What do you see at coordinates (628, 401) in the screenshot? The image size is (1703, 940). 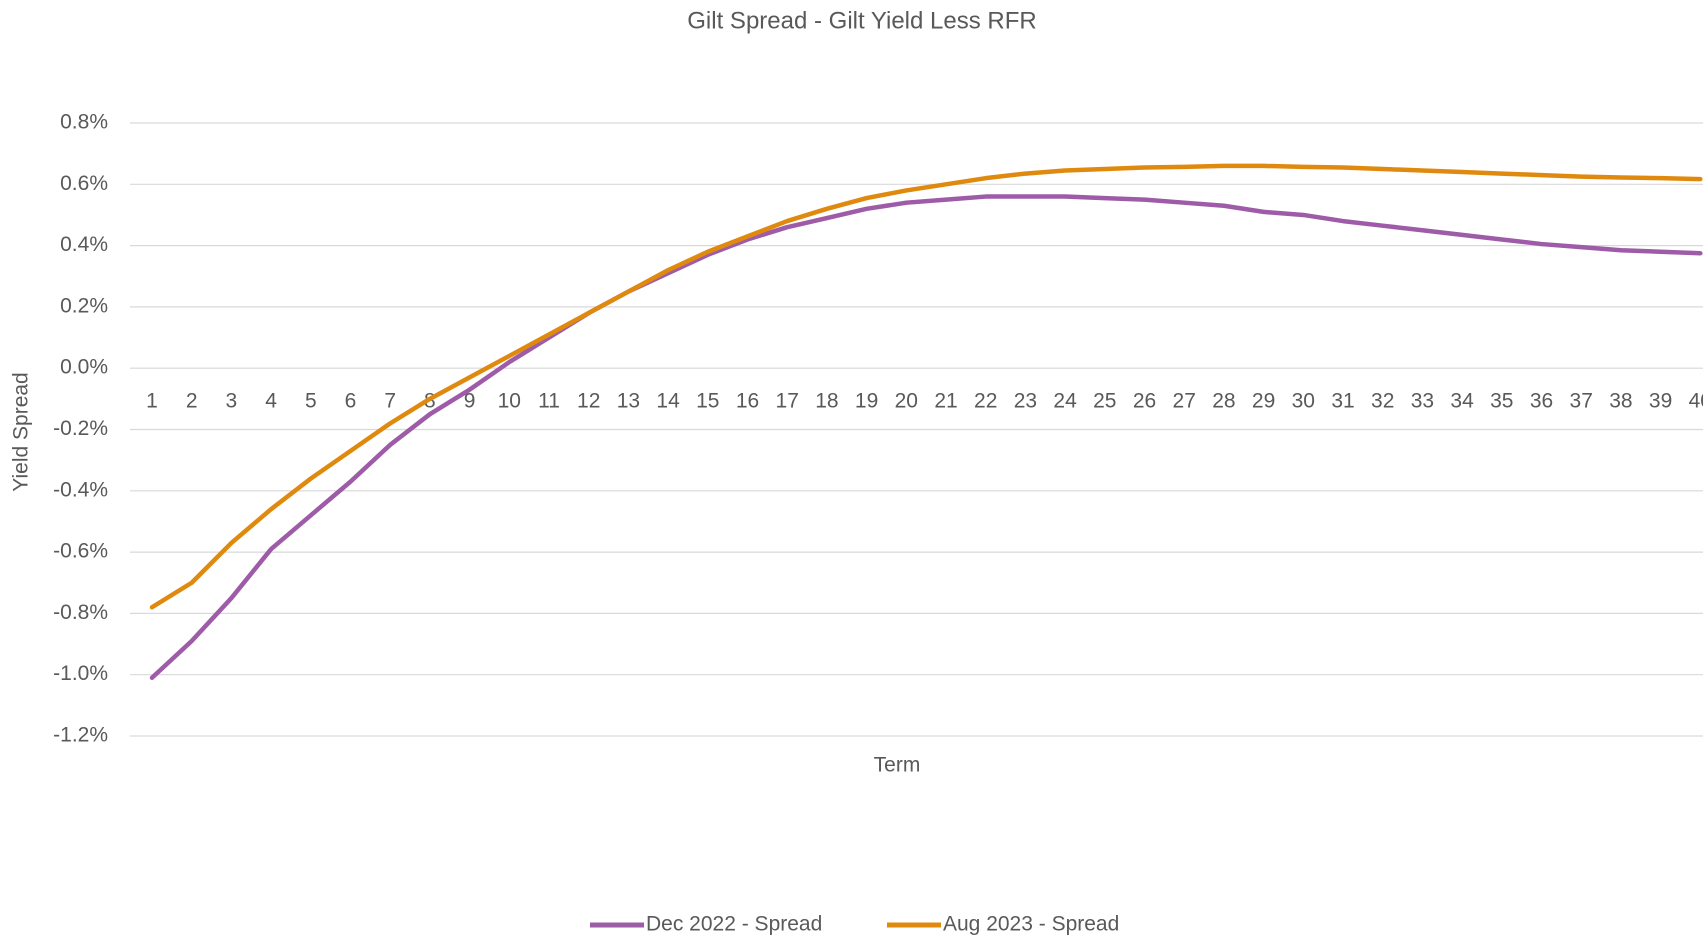 I see `x-tick-label: 13` at bounding box center [628, 401].